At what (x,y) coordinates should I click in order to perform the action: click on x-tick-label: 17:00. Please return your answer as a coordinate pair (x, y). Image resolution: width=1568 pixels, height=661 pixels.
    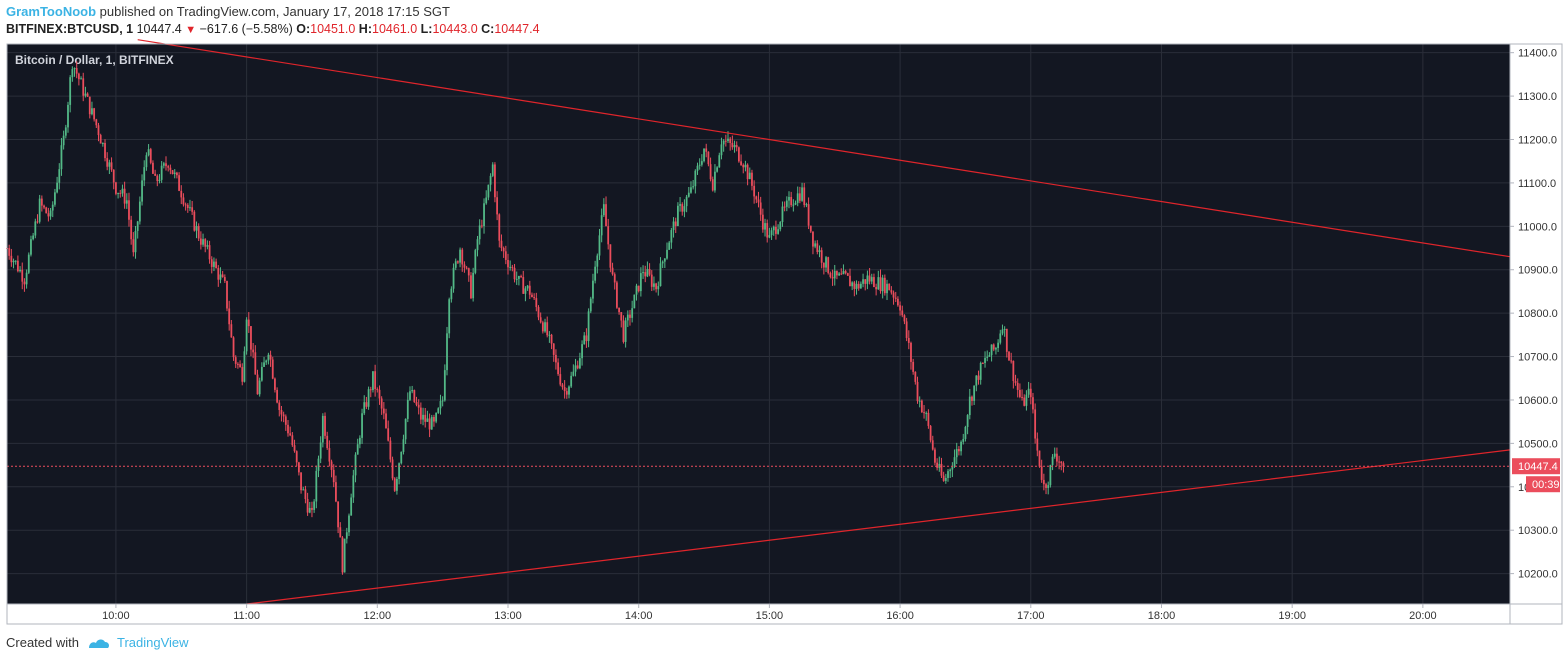
    Looking at the image, I should click on (1031, 616).